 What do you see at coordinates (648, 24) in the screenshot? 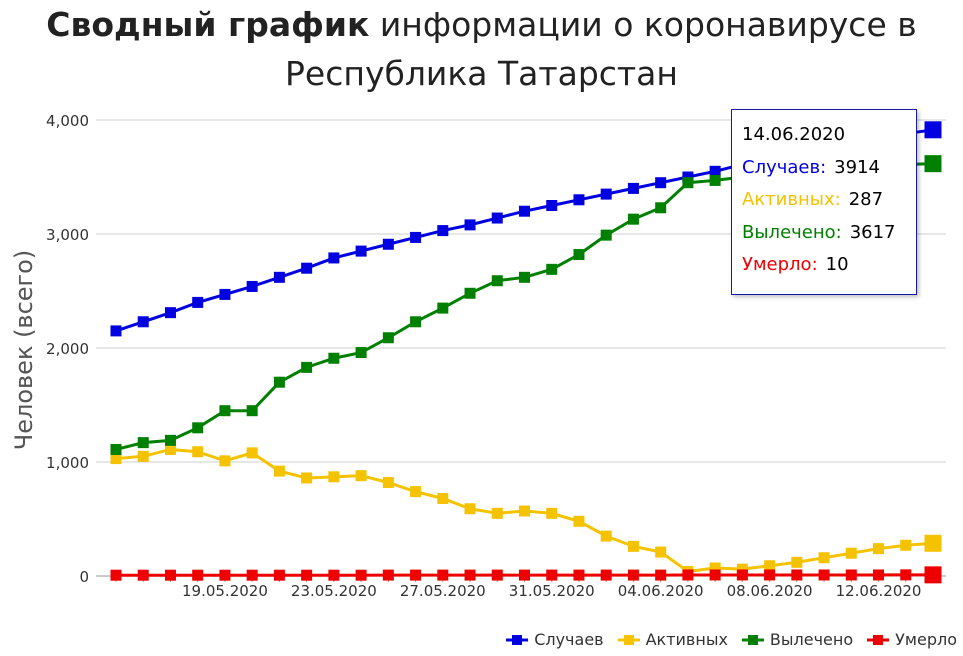
I see `title-rest: информации о коронавирусе в` at bounding box center [648, 24].